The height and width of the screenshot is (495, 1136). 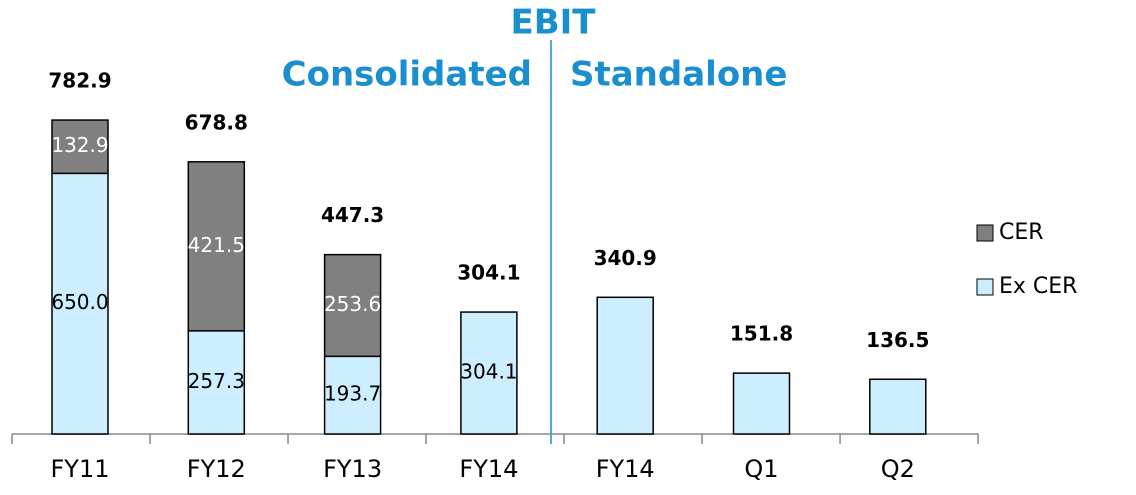 I want to click on x-tick-label: FY13, so click(x=352, y=469).